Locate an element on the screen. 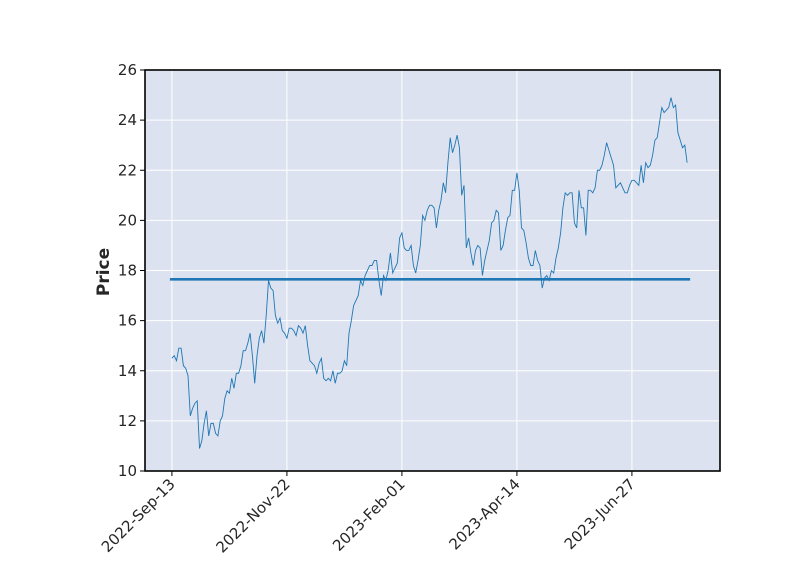 Image resolution: width=800 pixels, height=579 pixels. x-tick-label: 2023-Feb-01 is located at coordinates (369, 515).